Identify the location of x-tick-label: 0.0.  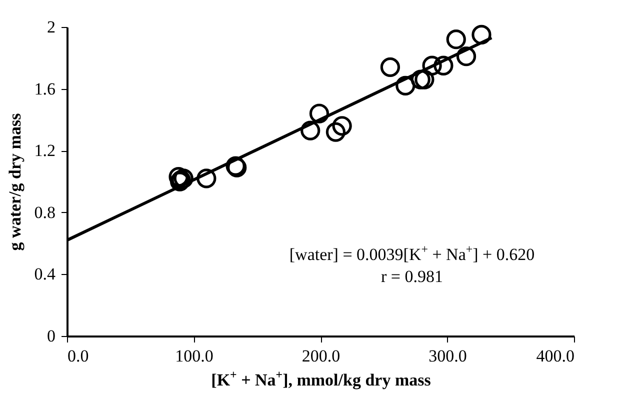
(78, 356).